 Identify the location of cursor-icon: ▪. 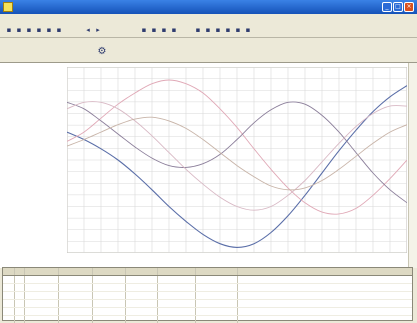
(164, 30).